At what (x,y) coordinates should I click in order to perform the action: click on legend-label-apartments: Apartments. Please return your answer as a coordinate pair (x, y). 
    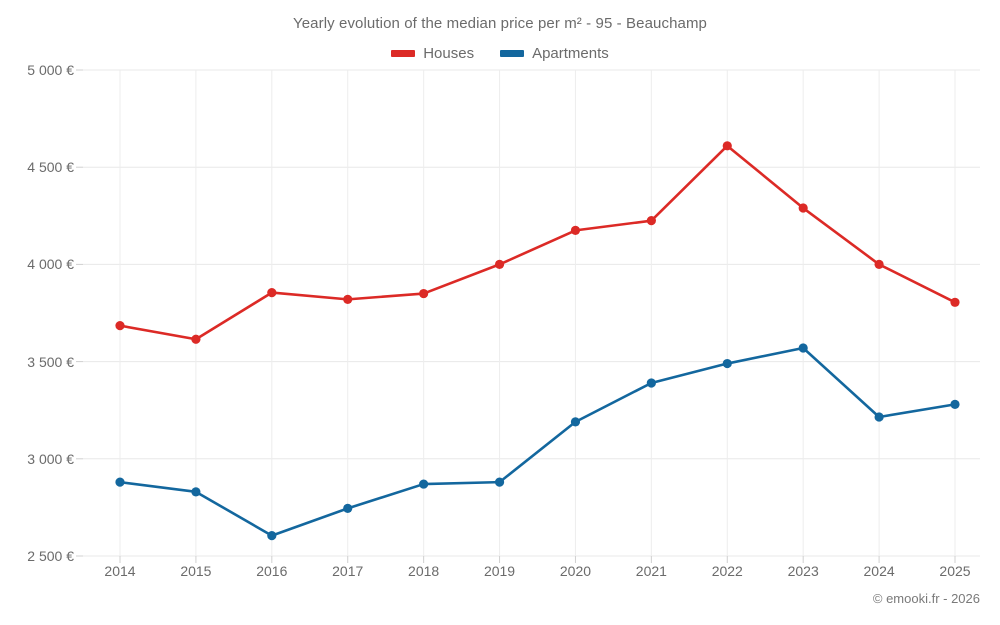
    Looking at the image, I should click on (570, 53).